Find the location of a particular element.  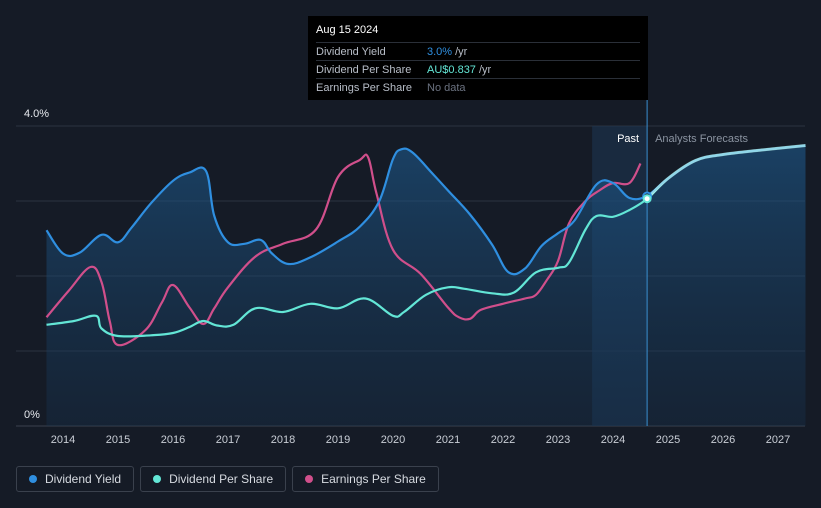

x-tick-label: 2023 is located at coordinates (558, 440).